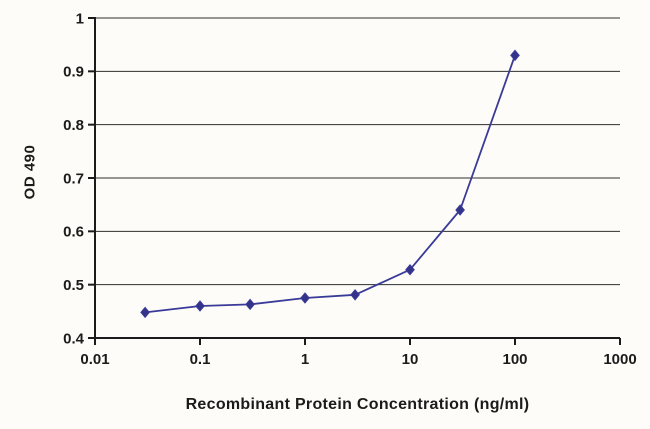 The image size is (650, 429). I want to click on y-axis-title: OD 490, so click(30, 172).